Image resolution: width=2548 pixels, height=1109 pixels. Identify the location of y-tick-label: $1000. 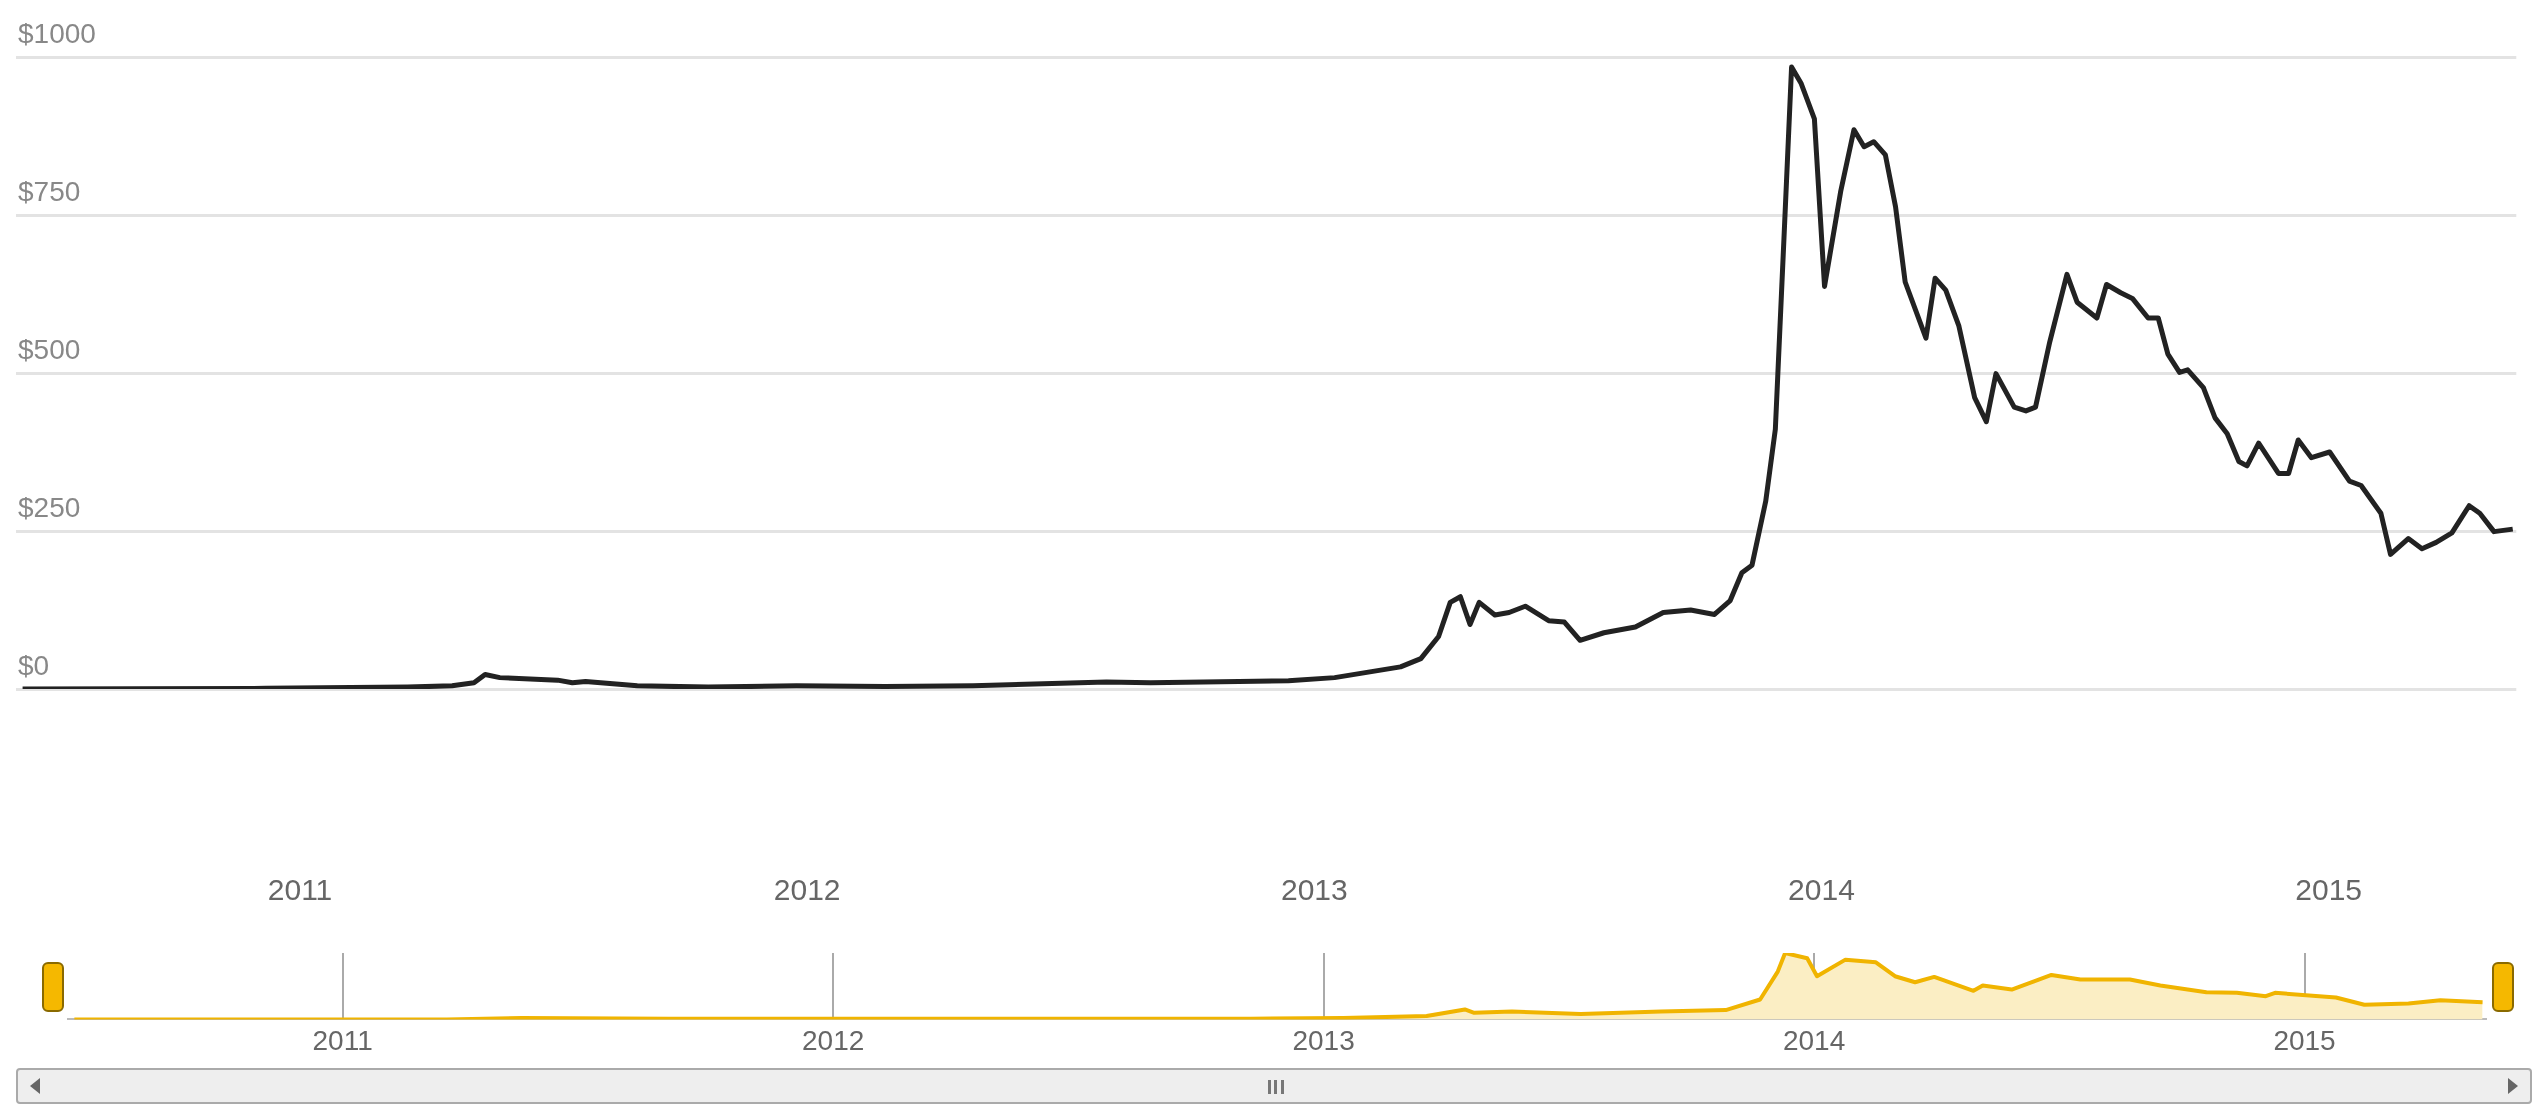
(57, 33).